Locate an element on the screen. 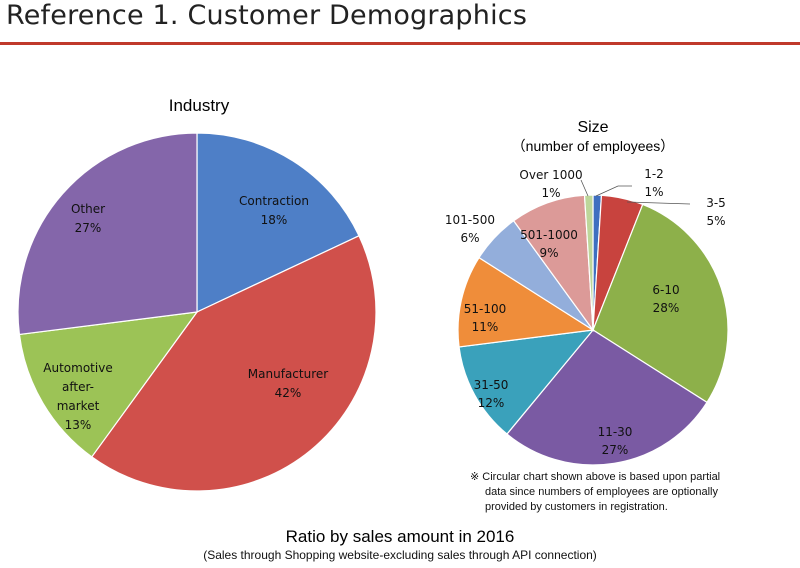 The height and width of the screenshot is (568, 800). slice-category-label: Other is located at coordinates (88, 209).